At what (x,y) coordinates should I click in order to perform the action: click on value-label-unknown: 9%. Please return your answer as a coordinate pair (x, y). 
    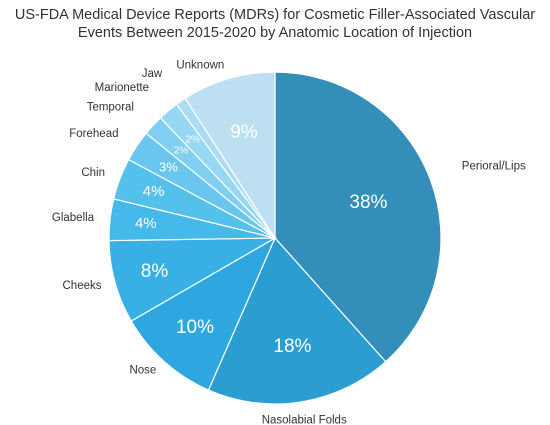
    Looking at the image, I should click on (244, 132).